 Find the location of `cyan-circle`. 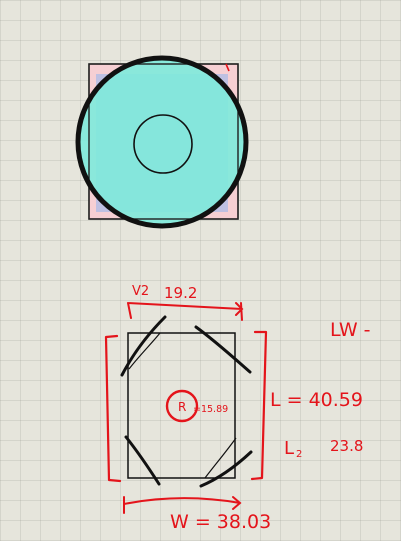

cyan-circle is located at coordinates (162, 142).